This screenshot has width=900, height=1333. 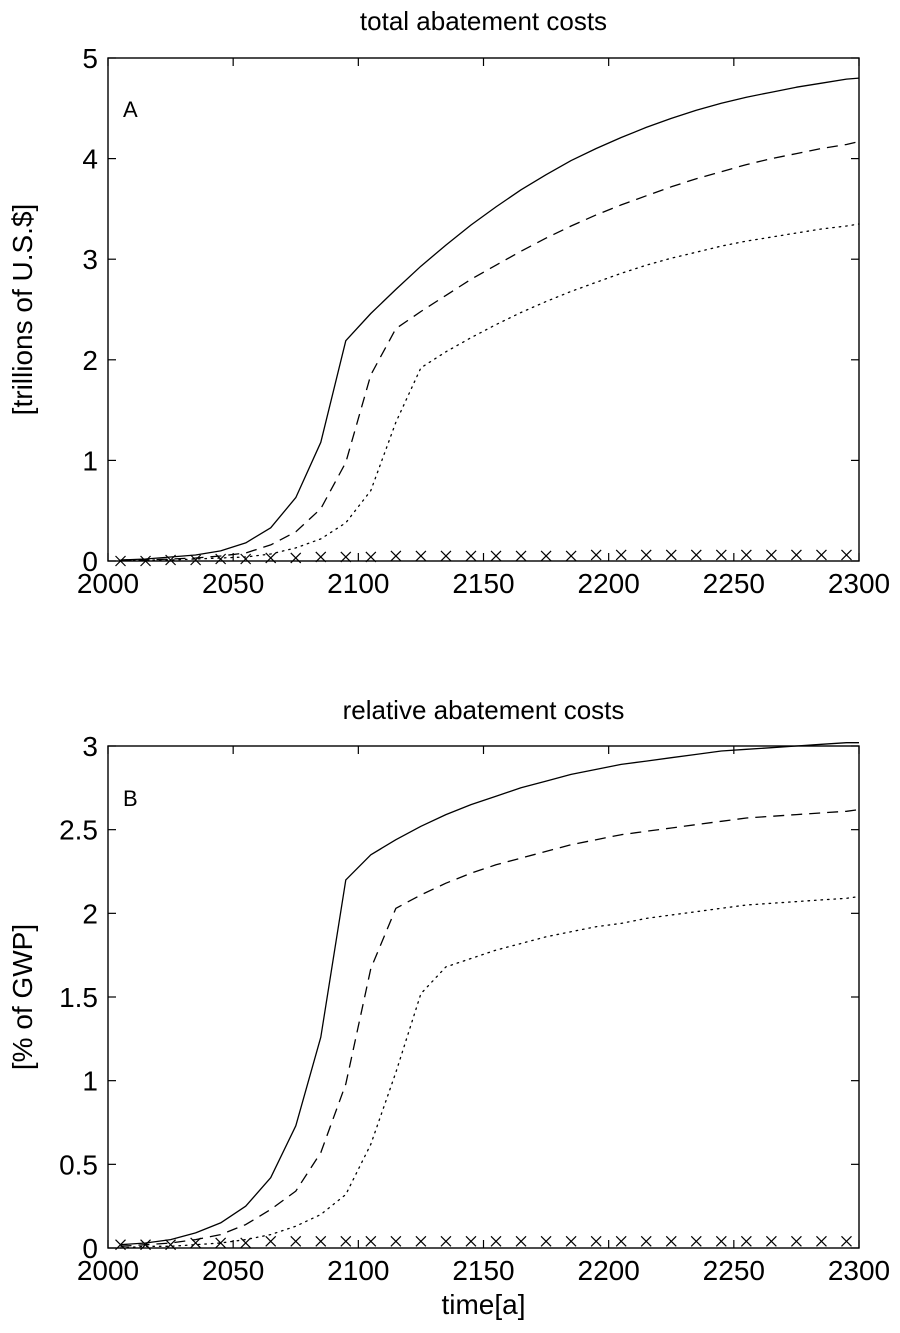 What do you see at coordinates (484, 710) in the screenshot?
I see `chart-title: relative abatement costs` at bounding box center [484, 710].